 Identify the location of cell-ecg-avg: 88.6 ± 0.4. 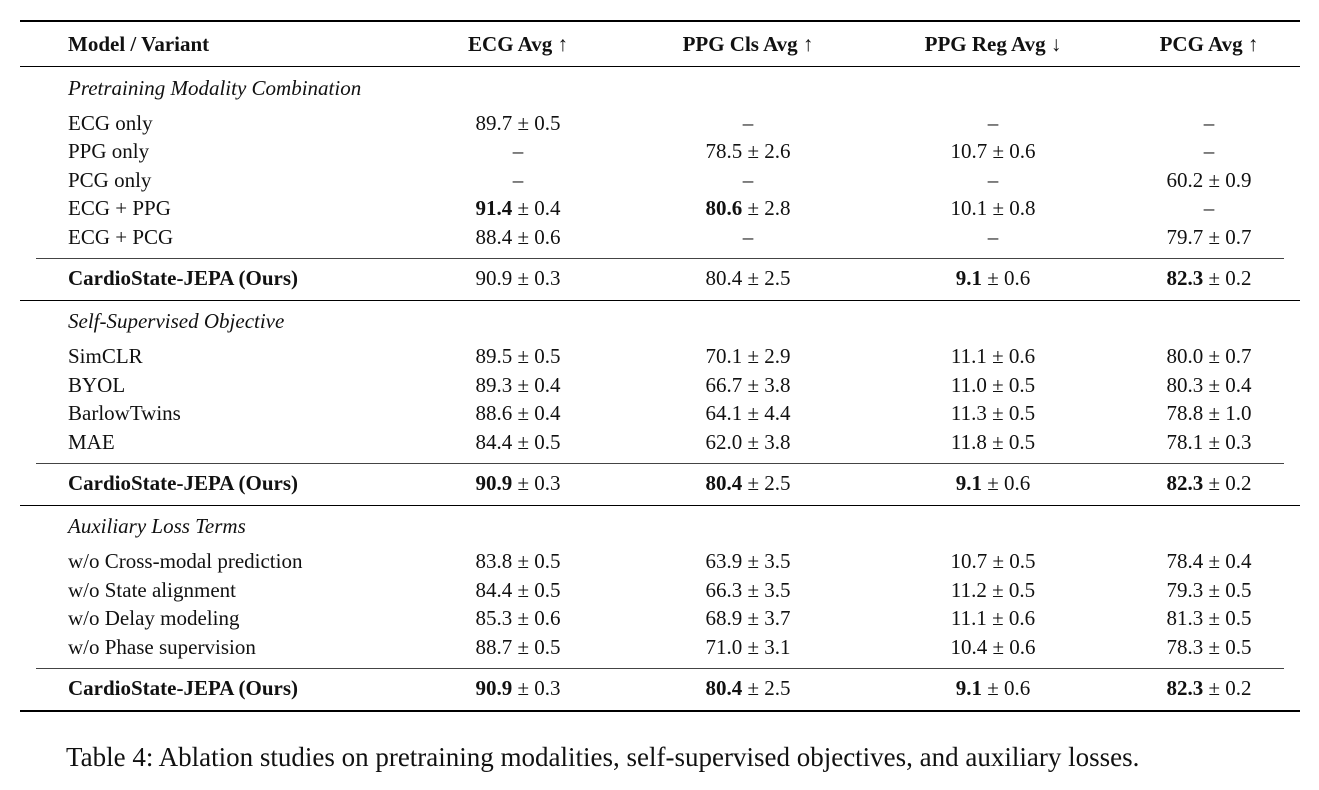
(518, 414).